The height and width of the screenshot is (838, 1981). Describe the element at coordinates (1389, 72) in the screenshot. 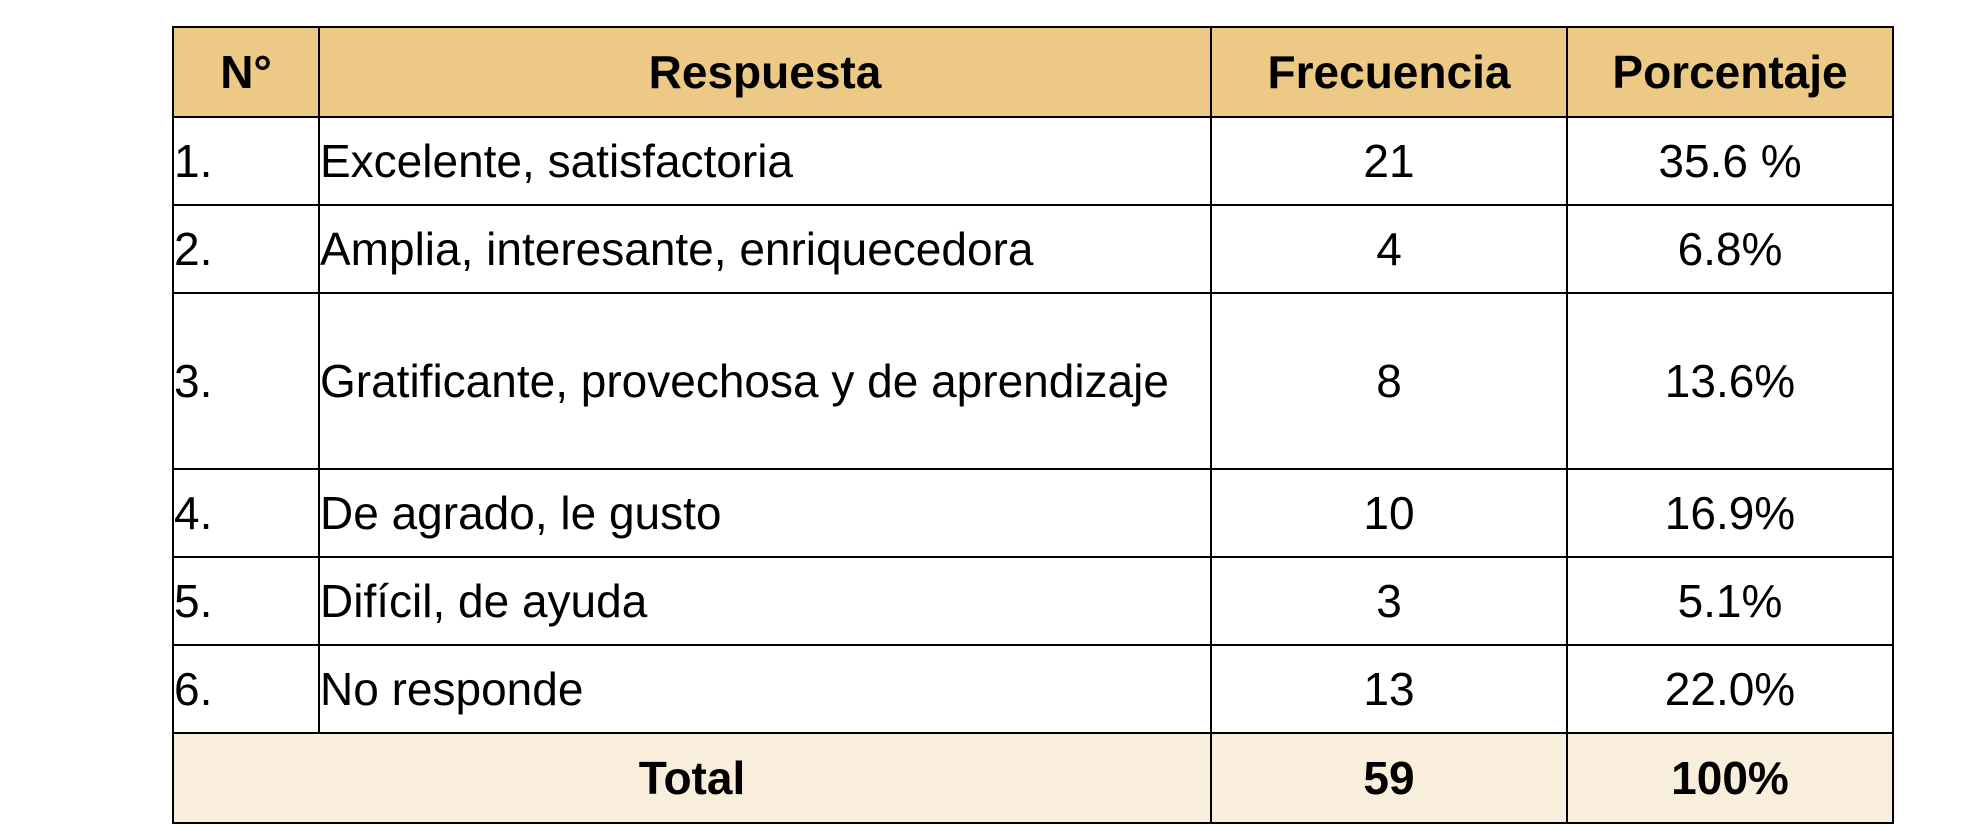

I see `header-frecuencia: Frecuencia` at that location.